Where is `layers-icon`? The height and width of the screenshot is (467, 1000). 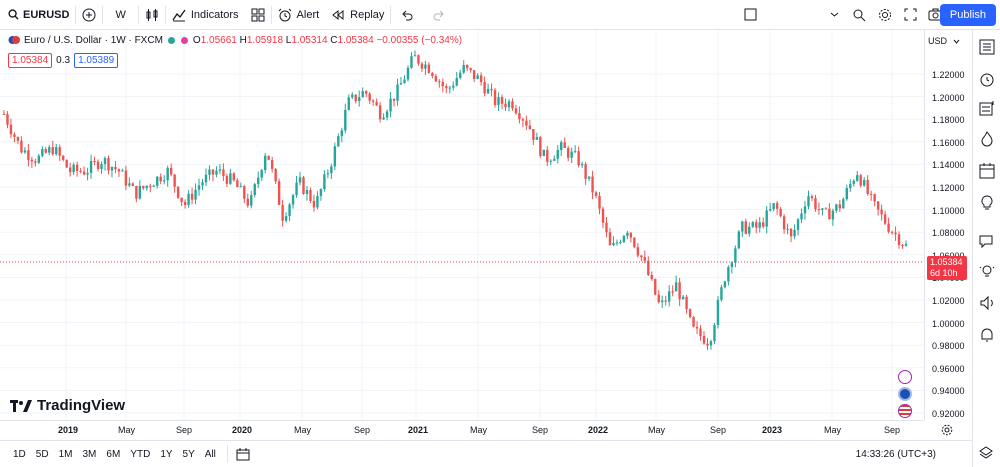 layers-icon is located at coordinates (986, 453).